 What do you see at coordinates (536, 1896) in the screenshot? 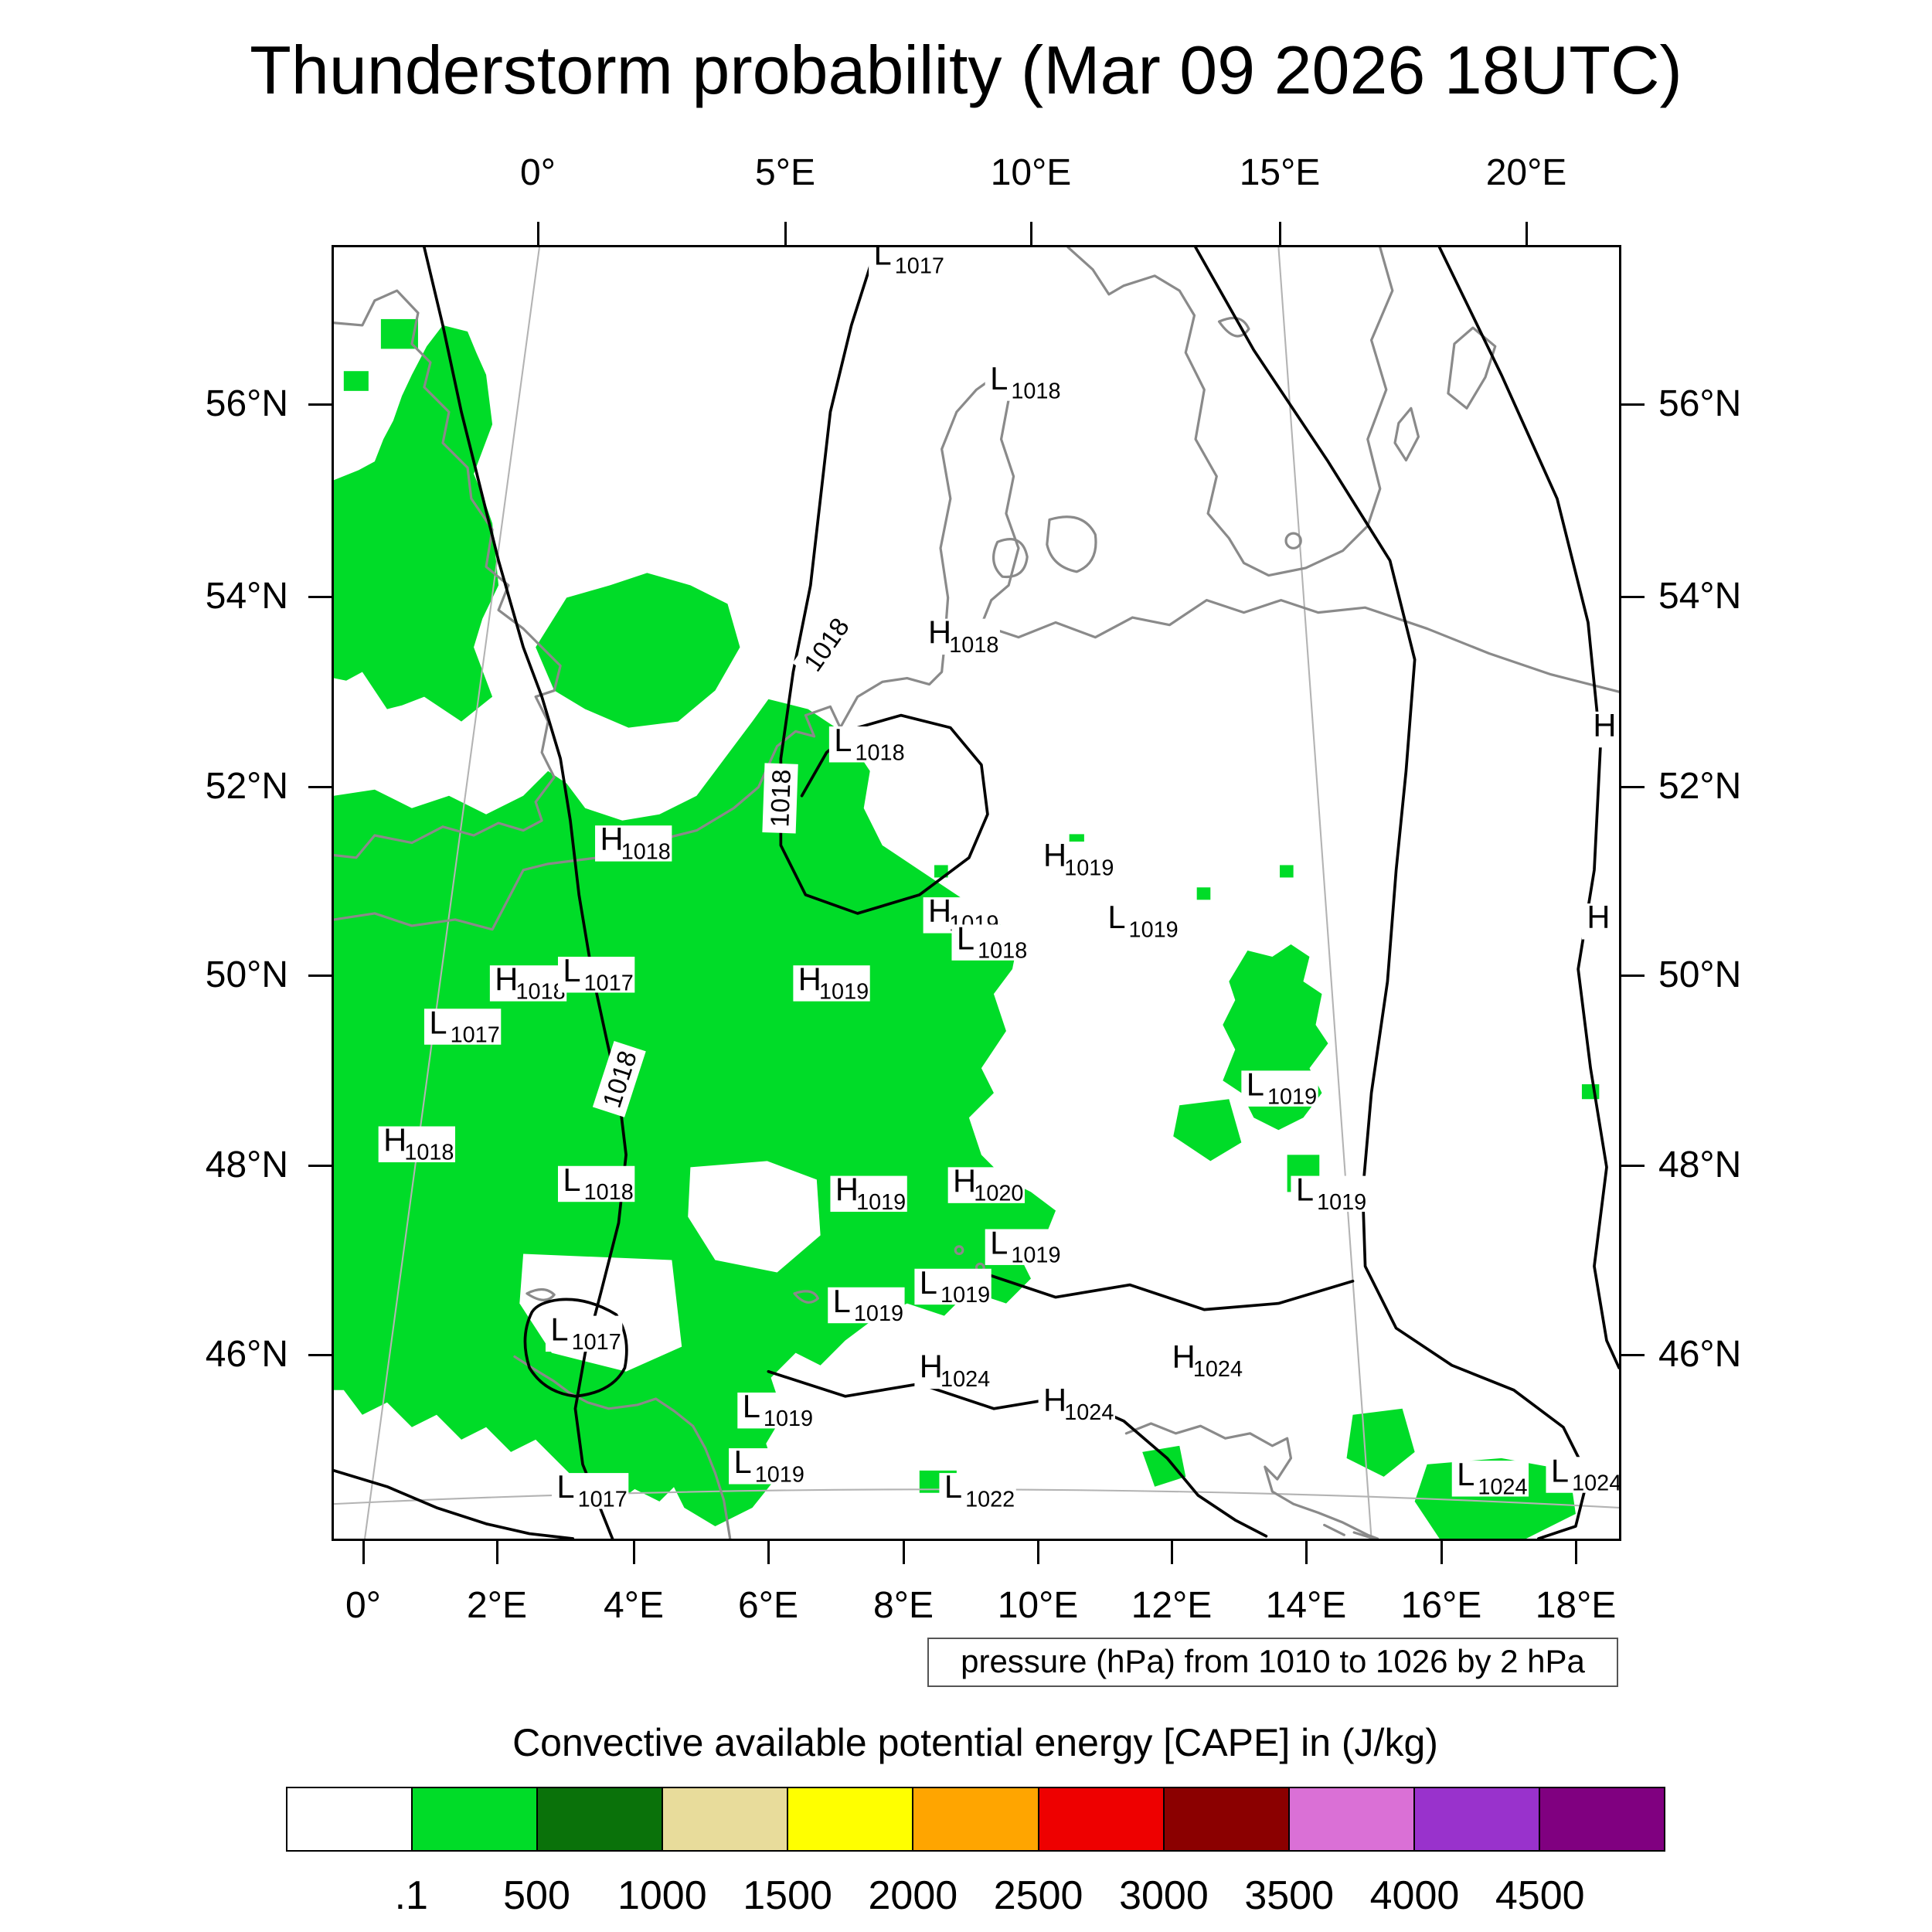
I see `colorbar-tick-label: 500` at bounding box center [536, 1896].